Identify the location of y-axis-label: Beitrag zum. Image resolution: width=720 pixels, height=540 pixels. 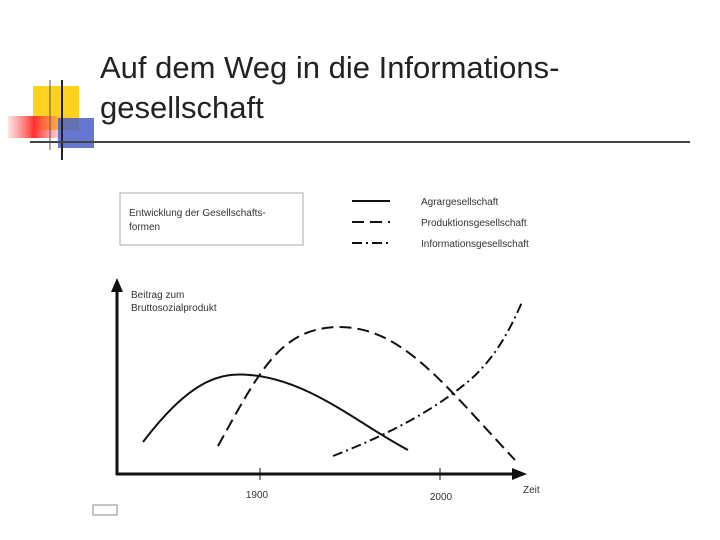
(157, 295).